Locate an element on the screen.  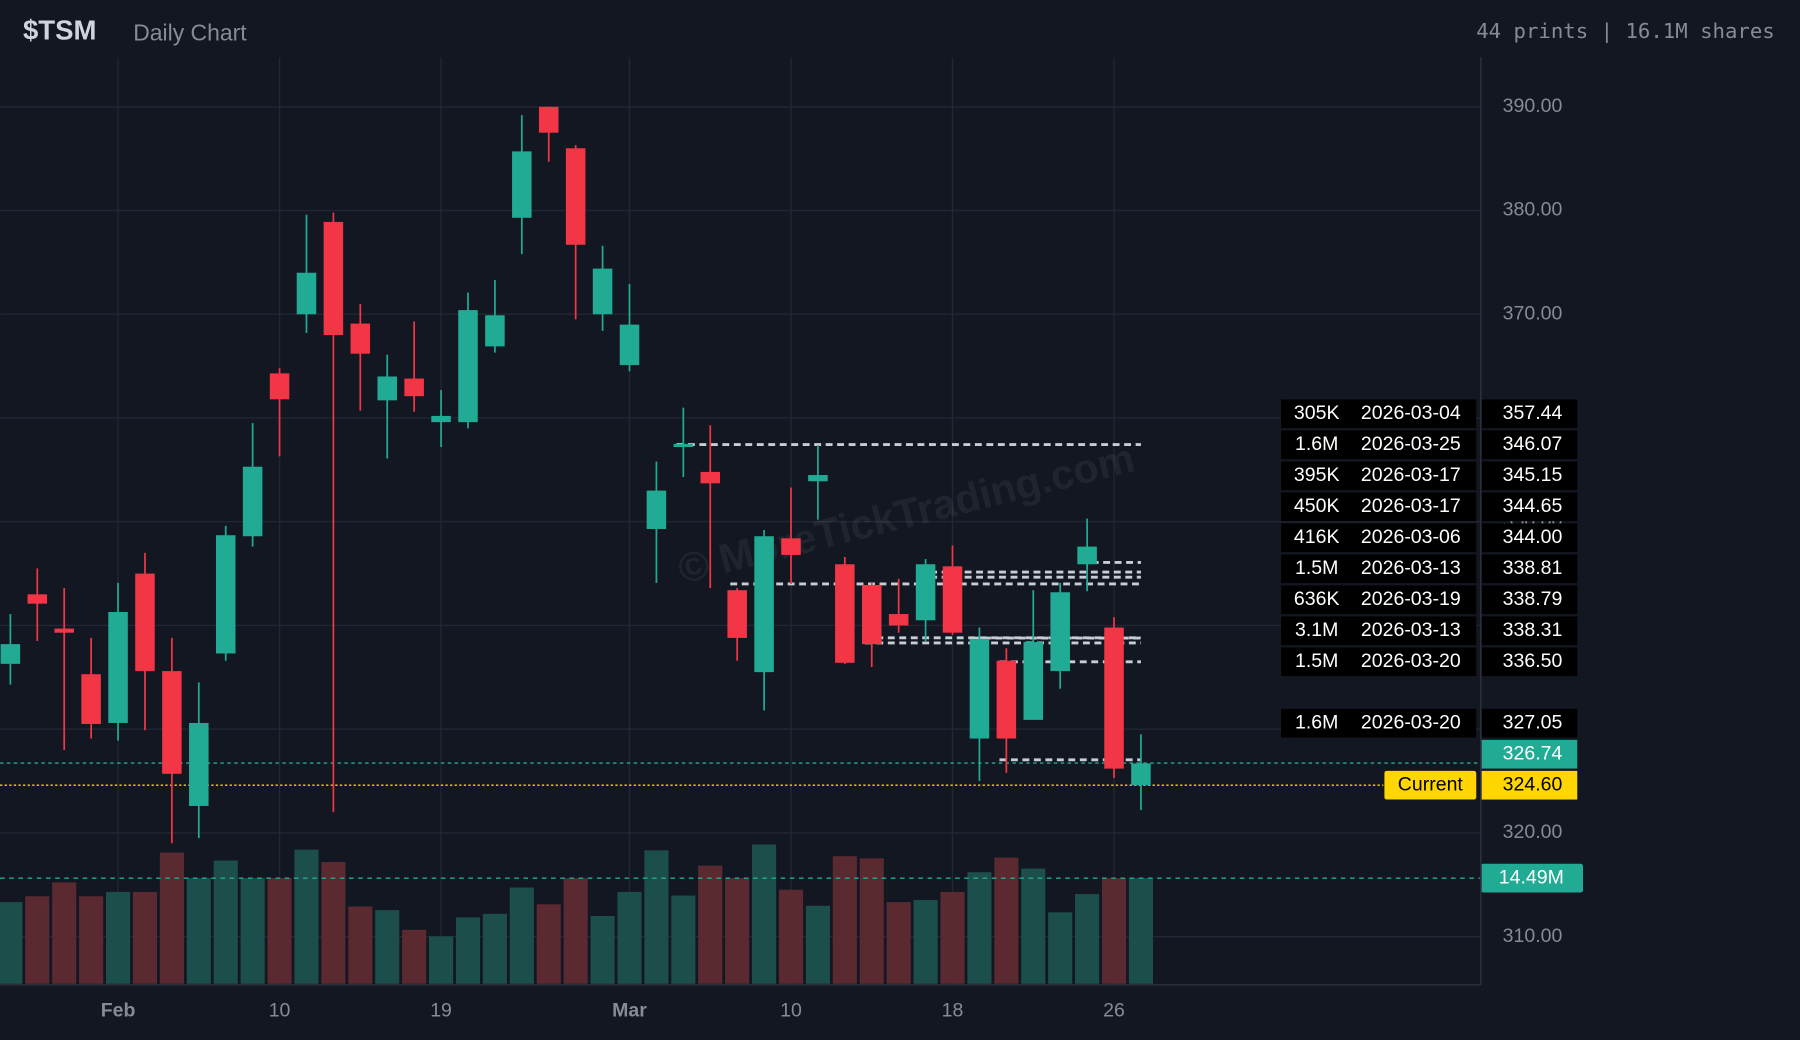
print-price: 345.15 is located at coordinates (1533, 475).